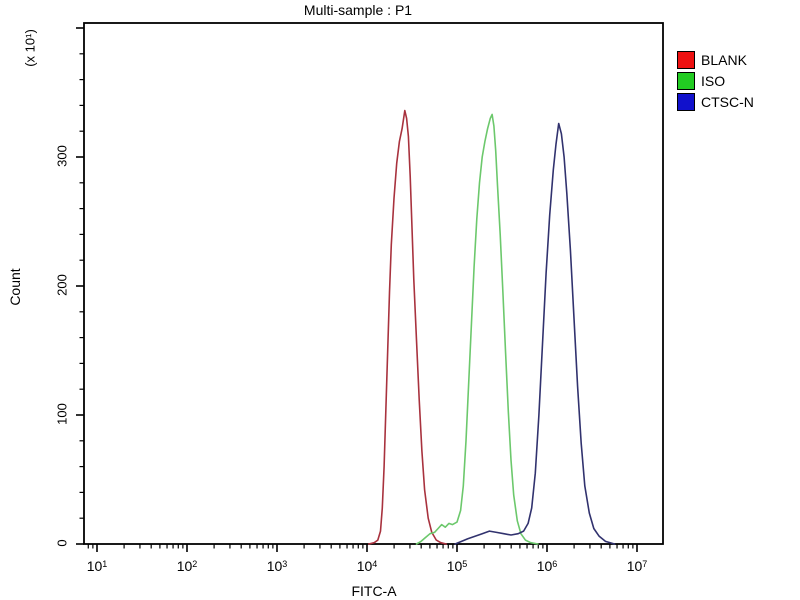  Describe the element at coordinates (358, 10) in the screenshot. I see `chart-title: Multi-sample : P1` at that location.